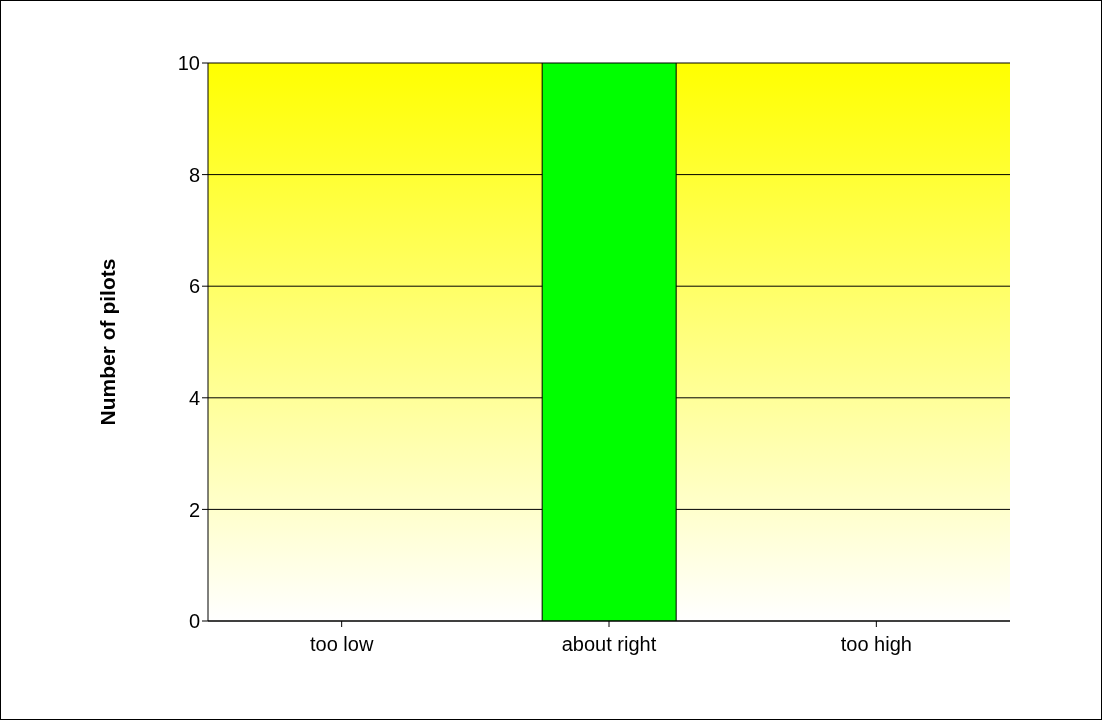  Describe the element at coordinates (876, 644) in the screenshot. I see `x-tick-label: too high` at that location.